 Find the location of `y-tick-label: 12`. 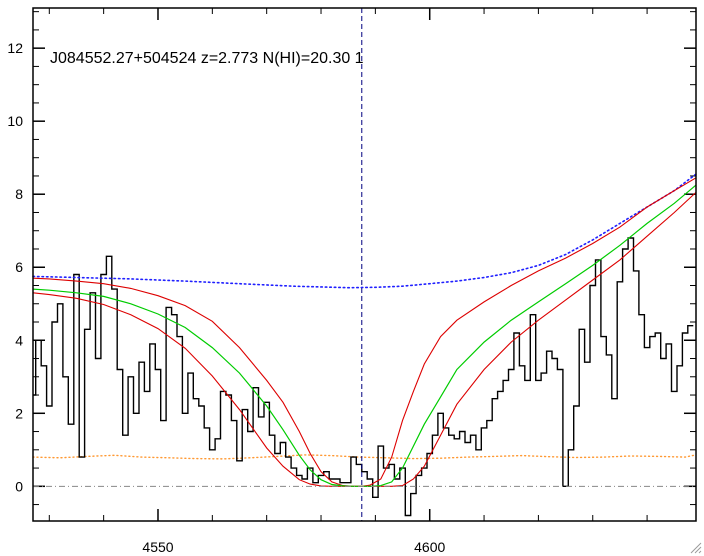

y-tick-label: 12 is located at coordinates (15, 48).